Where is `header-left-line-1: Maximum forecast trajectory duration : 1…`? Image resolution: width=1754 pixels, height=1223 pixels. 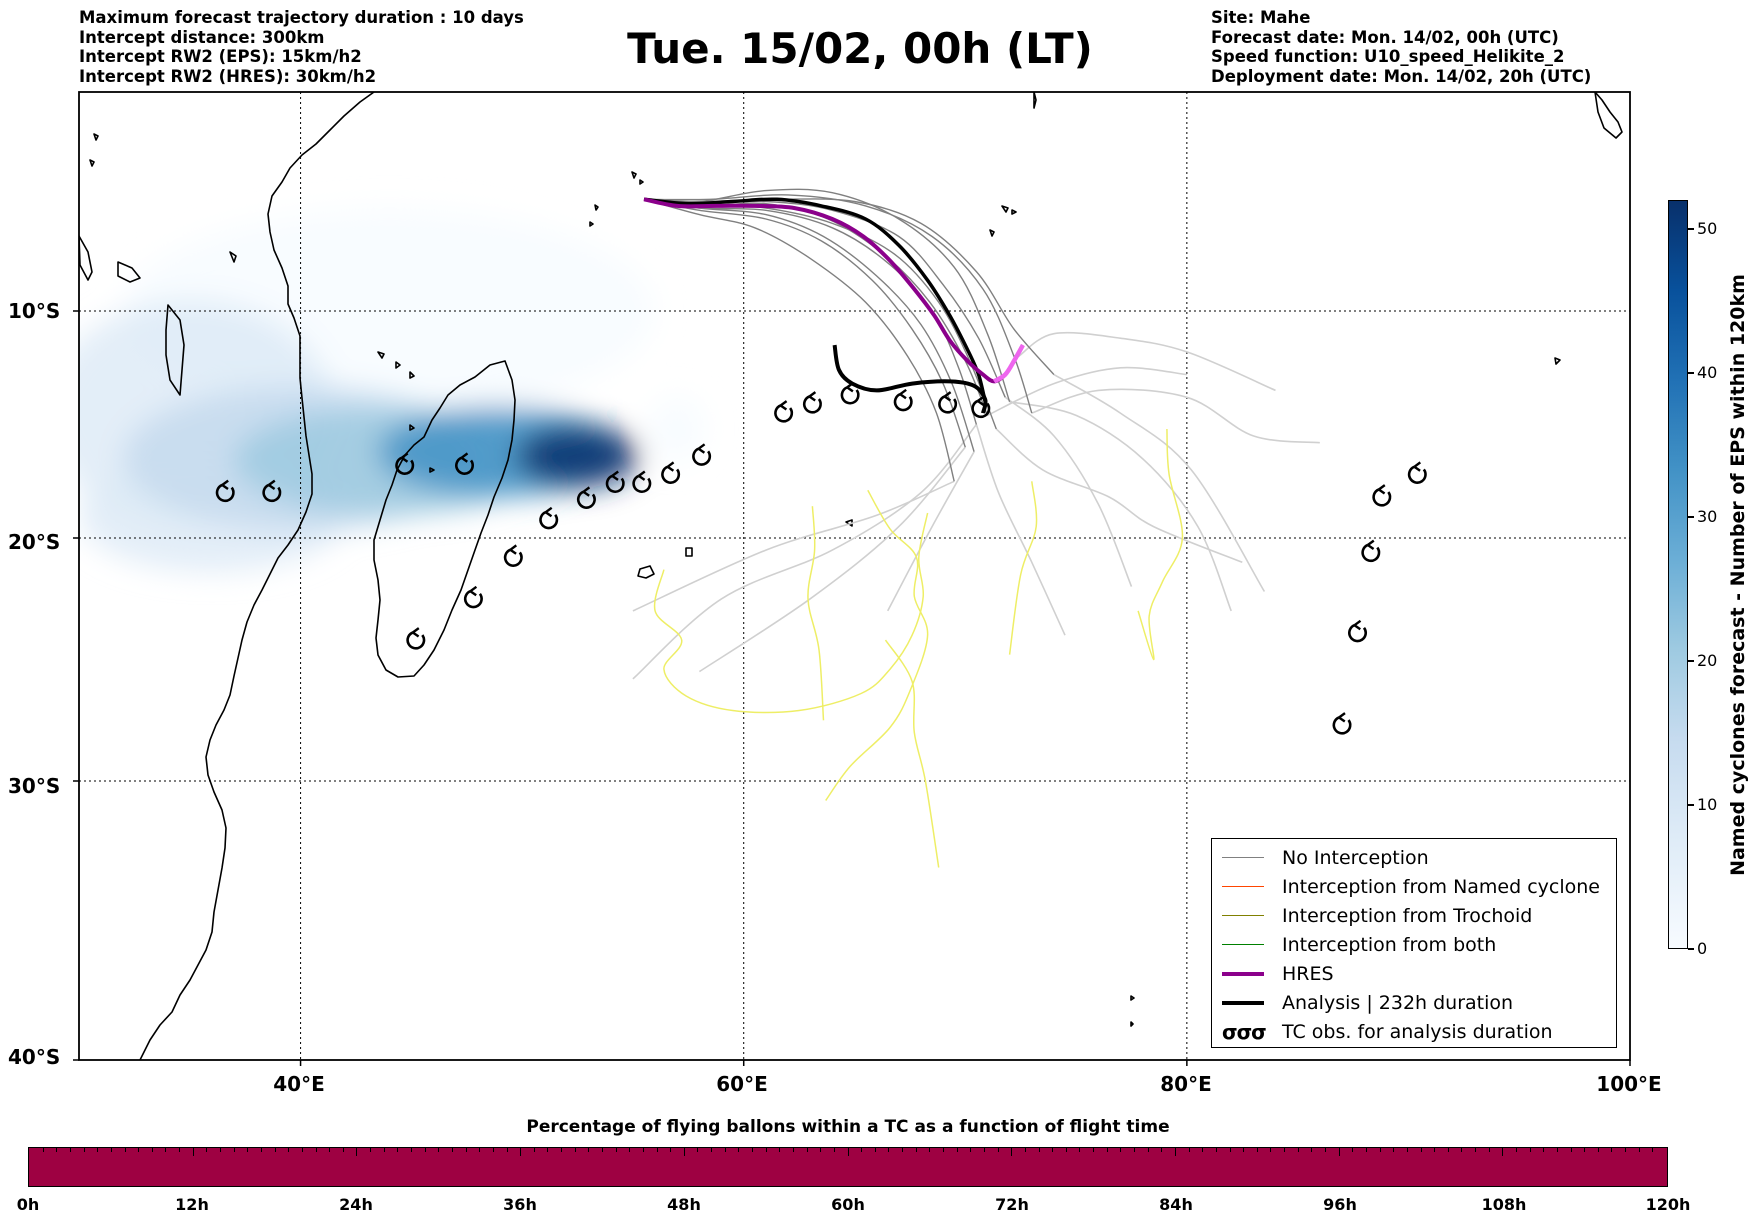 header-left-line-1: Maximum forecast trajectory duration : 1… is located at coordinates (301, 17).